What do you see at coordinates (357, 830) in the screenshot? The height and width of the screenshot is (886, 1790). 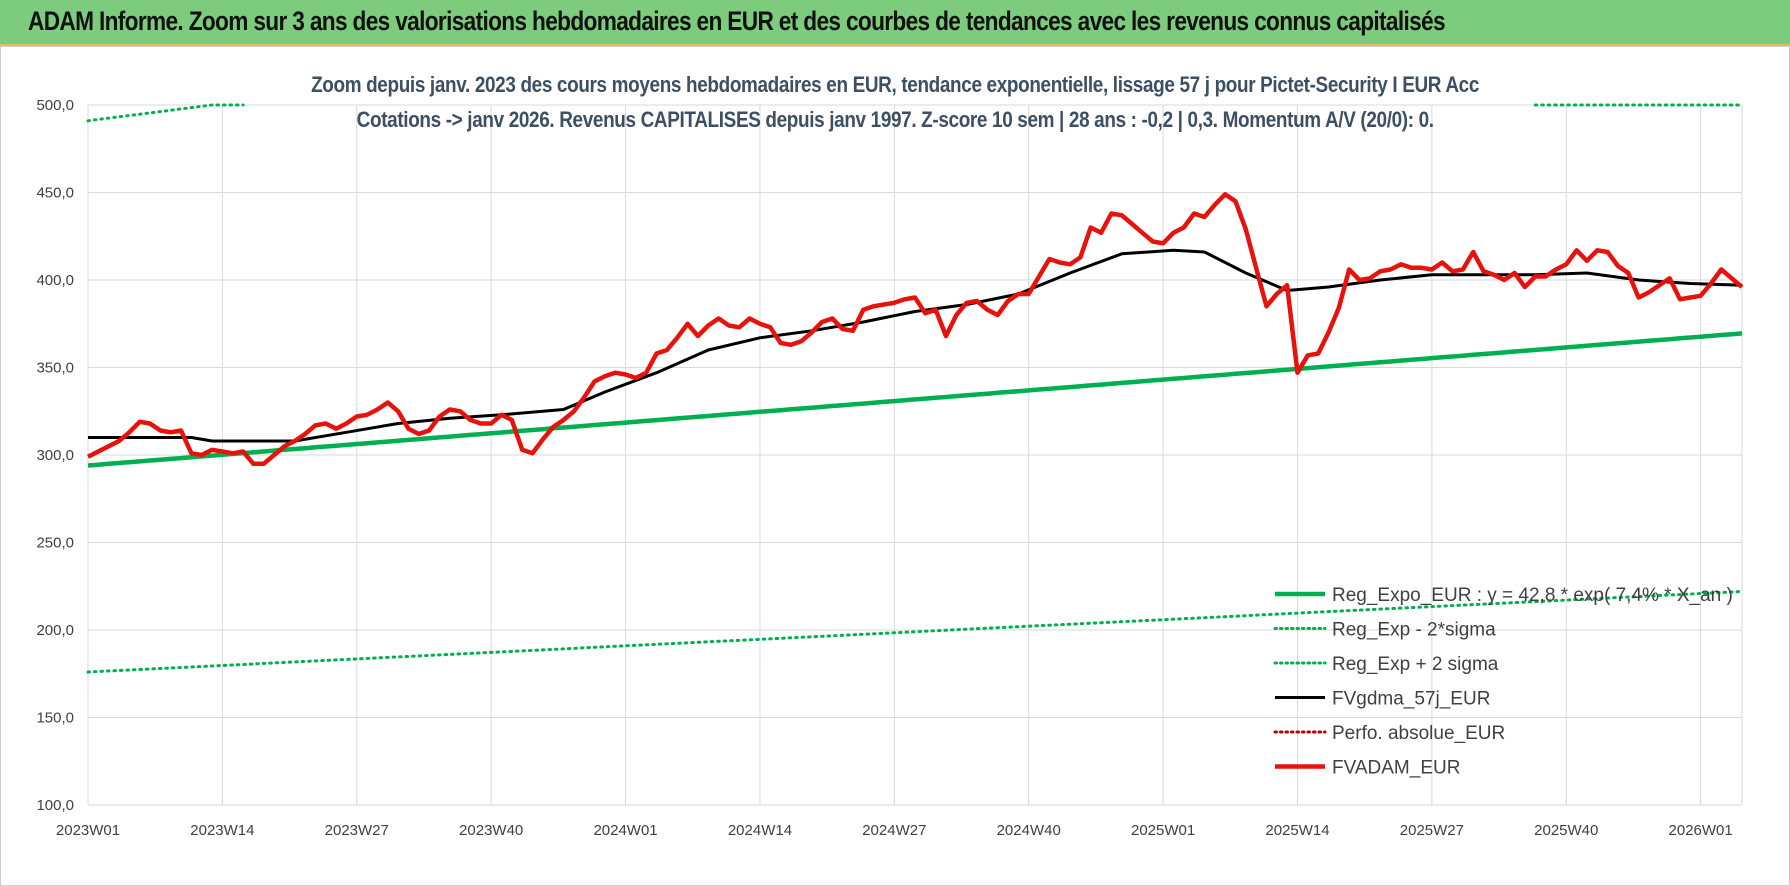 I see `x-tick-label: 2023W27` at bounding box center [357, 830].